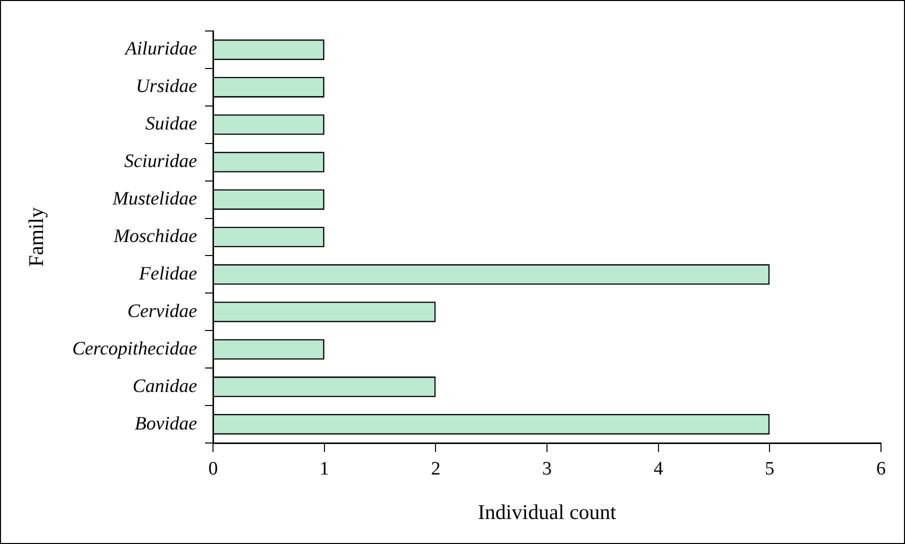 The image size is (905, 544). I want to click on y-tick-label: Mustelidae, so click(155, 199).